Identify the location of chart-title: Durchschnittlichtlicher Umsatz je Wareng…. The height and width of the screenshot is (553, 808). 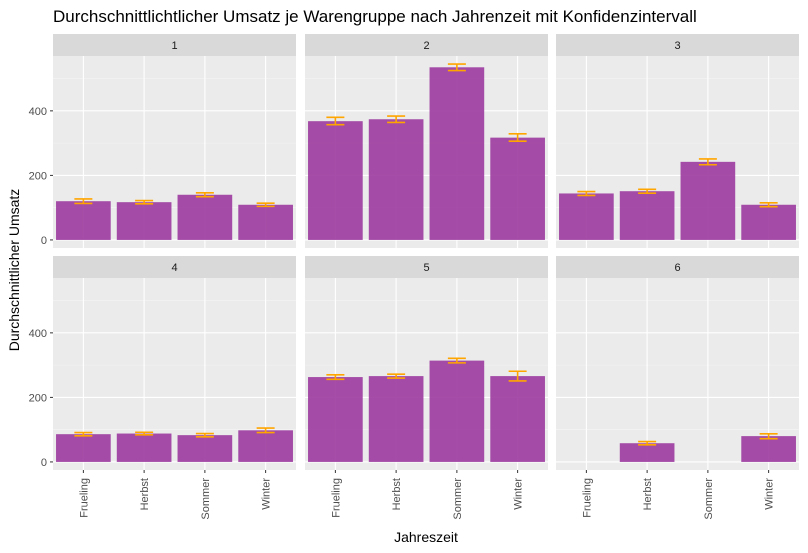
(375, 16).